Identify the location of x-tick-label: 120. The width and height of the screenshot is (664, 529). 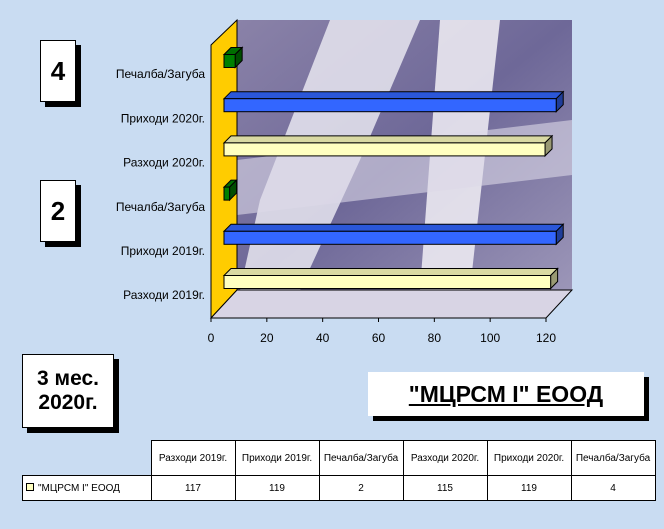
(546, 338).